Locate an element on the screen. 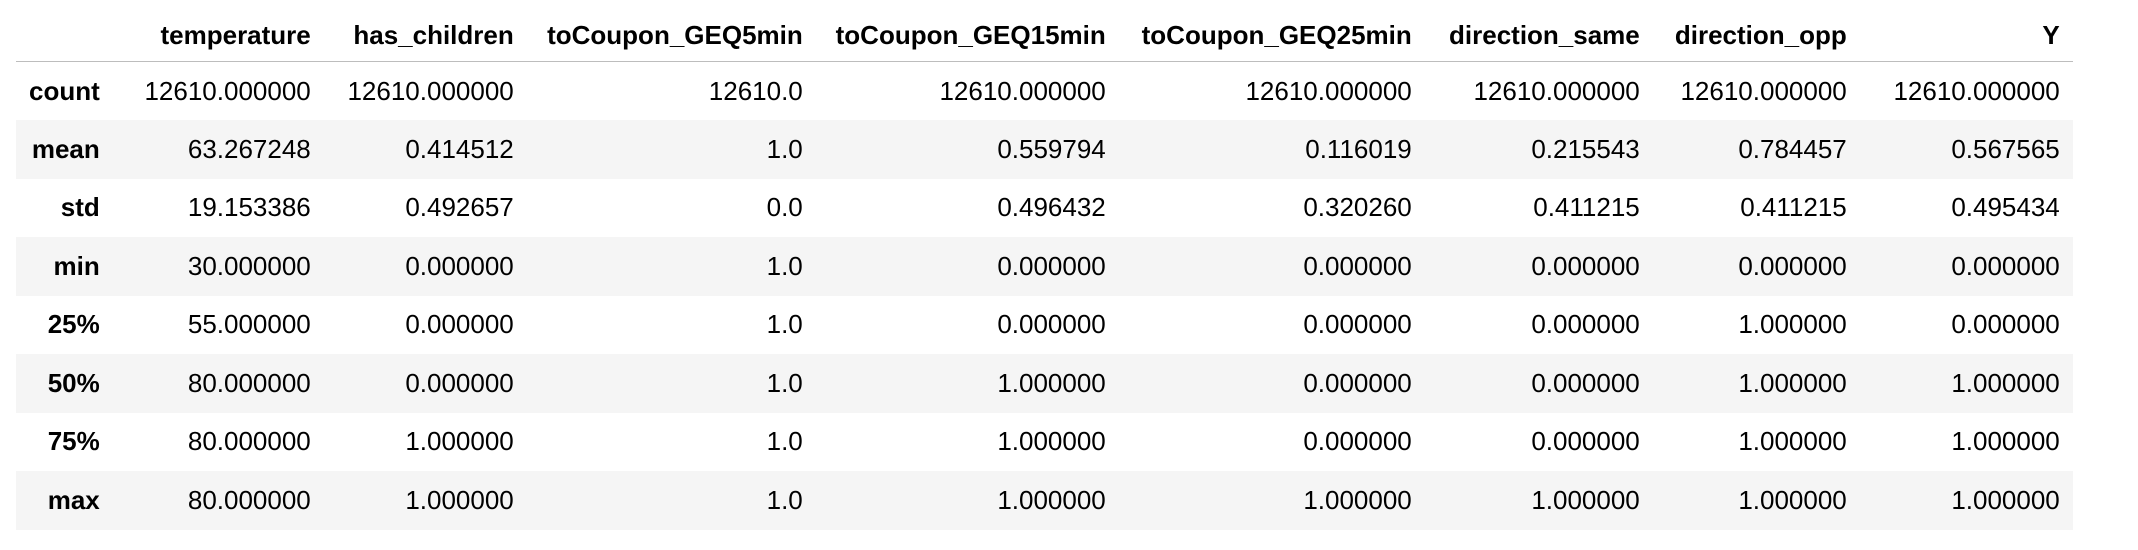 This screenshot has width=2138, height=550. row-label: max is located at coordinates (73, 499).